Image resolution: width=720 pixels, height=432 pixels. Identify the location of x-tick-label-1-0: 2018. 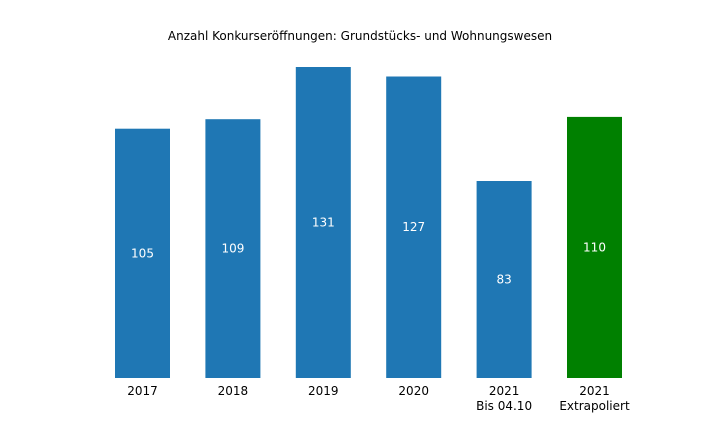
(233, 391).